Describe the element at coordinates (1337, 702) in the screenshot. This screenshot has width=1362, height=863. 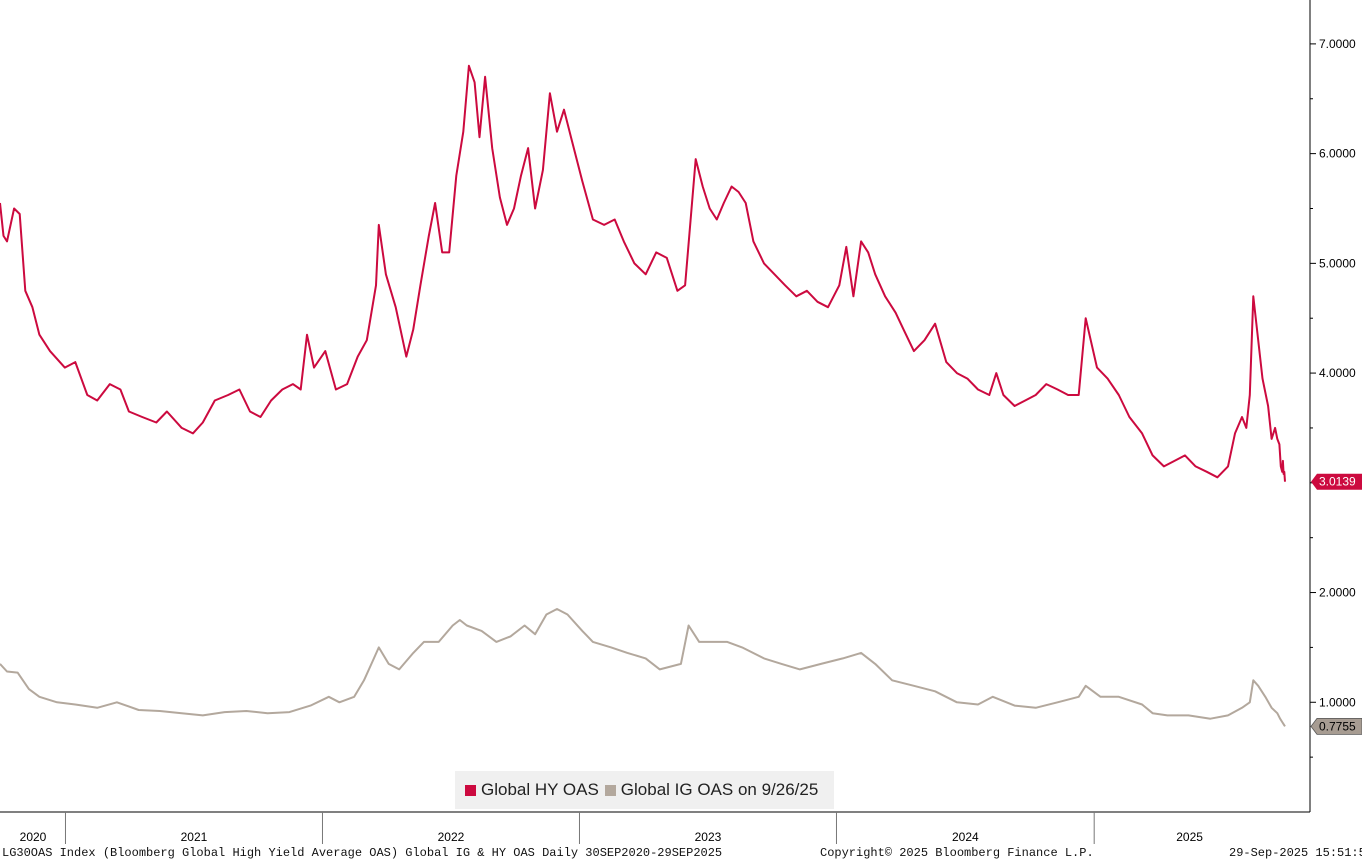
I see `y-tick-label: 1.0000` at that location.